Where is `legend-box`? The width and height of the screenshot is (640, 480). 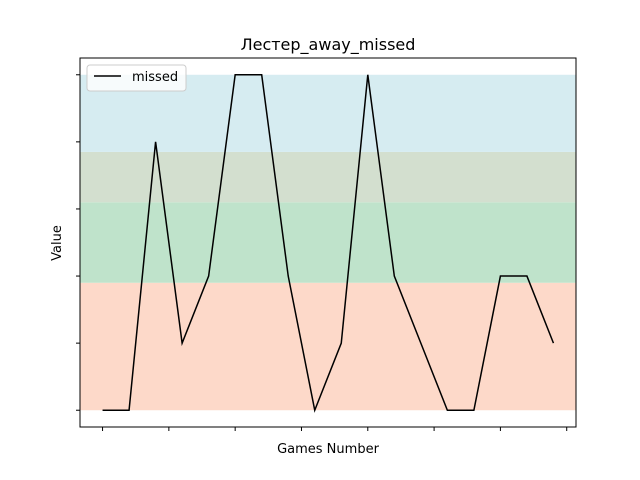
legend-box is located at coordinates (136, 78).